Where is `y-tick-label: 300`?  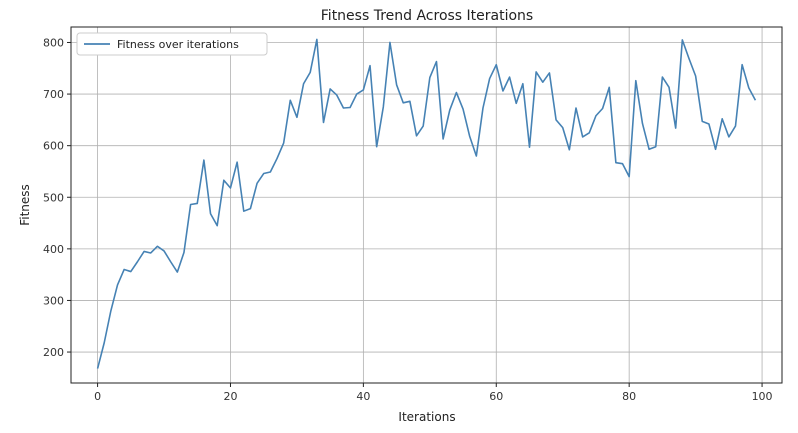
y-tick-label: 300 is located at coordinates (53, 300).